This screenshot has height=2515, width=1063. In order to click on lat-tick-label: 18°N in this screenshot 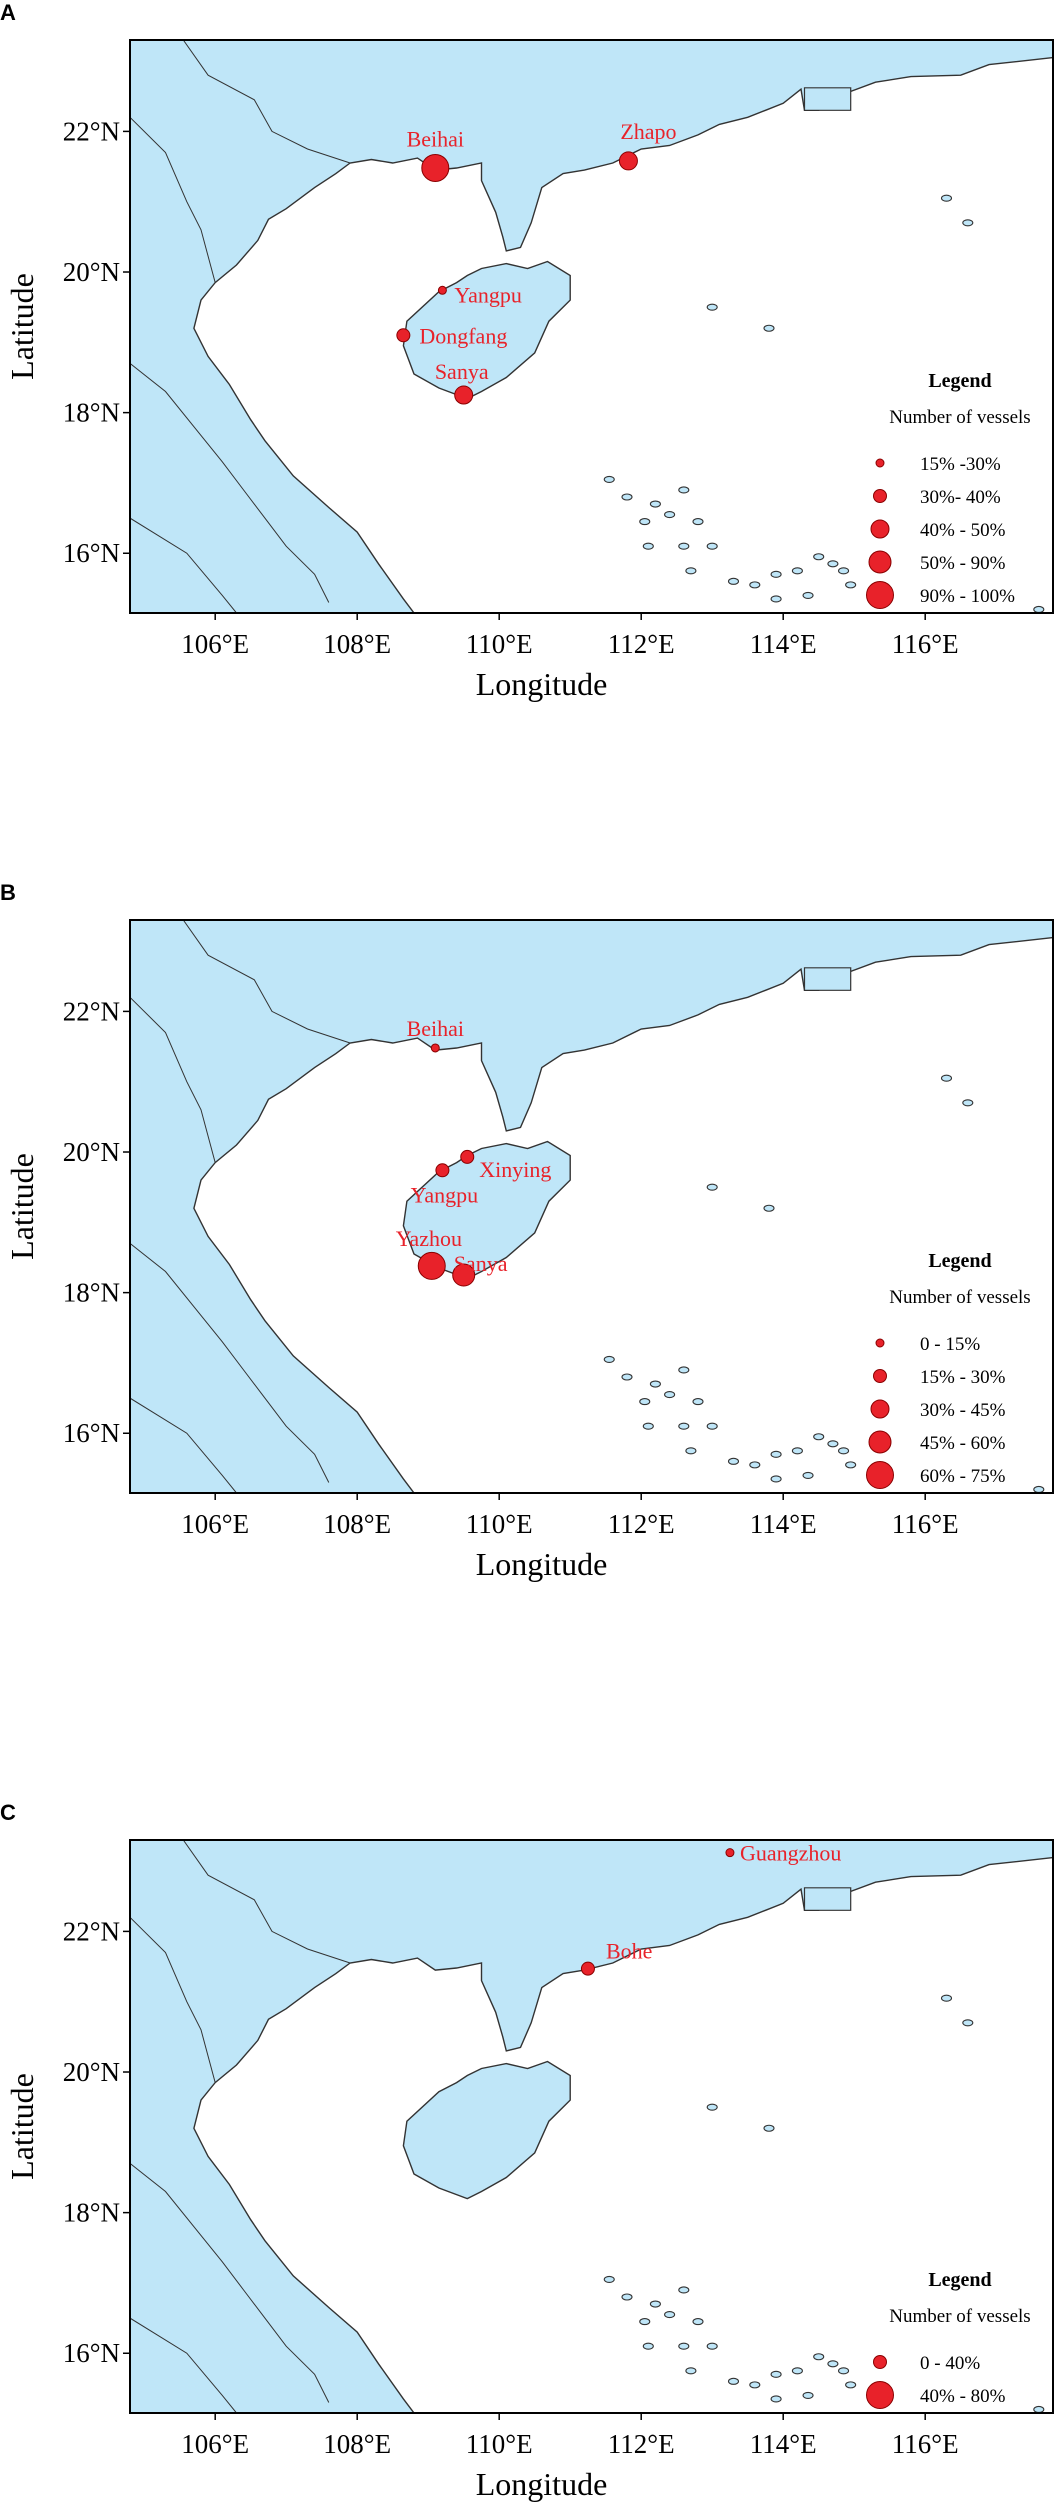, I will do `click(91, 413)`.